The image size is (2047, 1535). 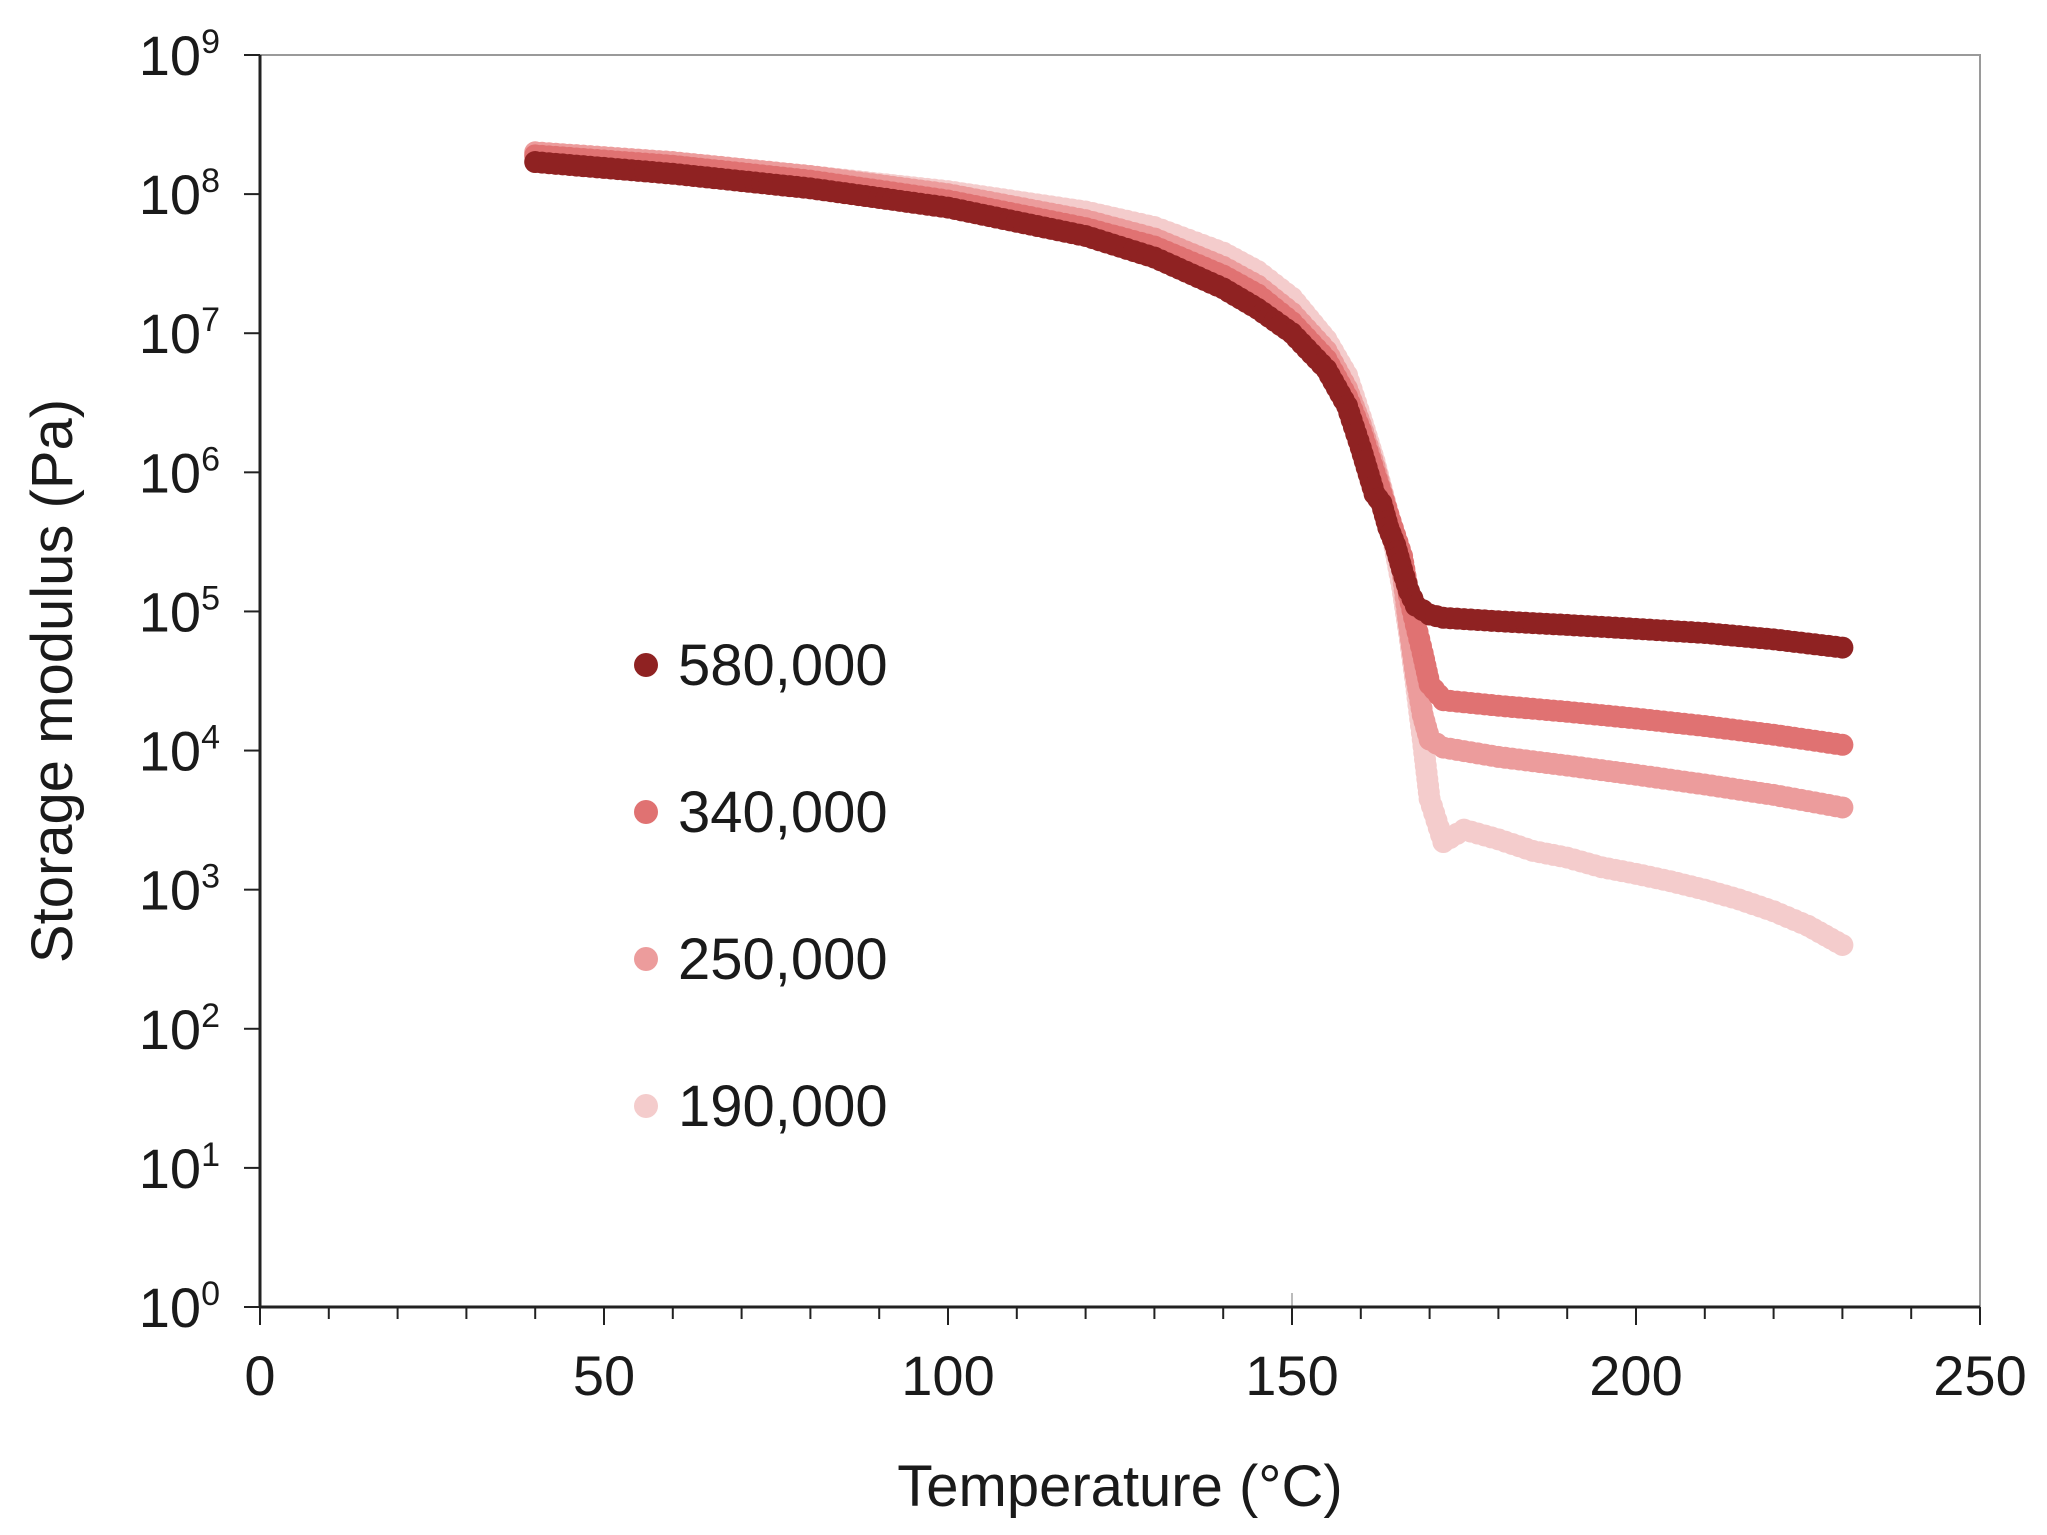 I want to click on legend-label: 340,000, so click(x=783, y=812).